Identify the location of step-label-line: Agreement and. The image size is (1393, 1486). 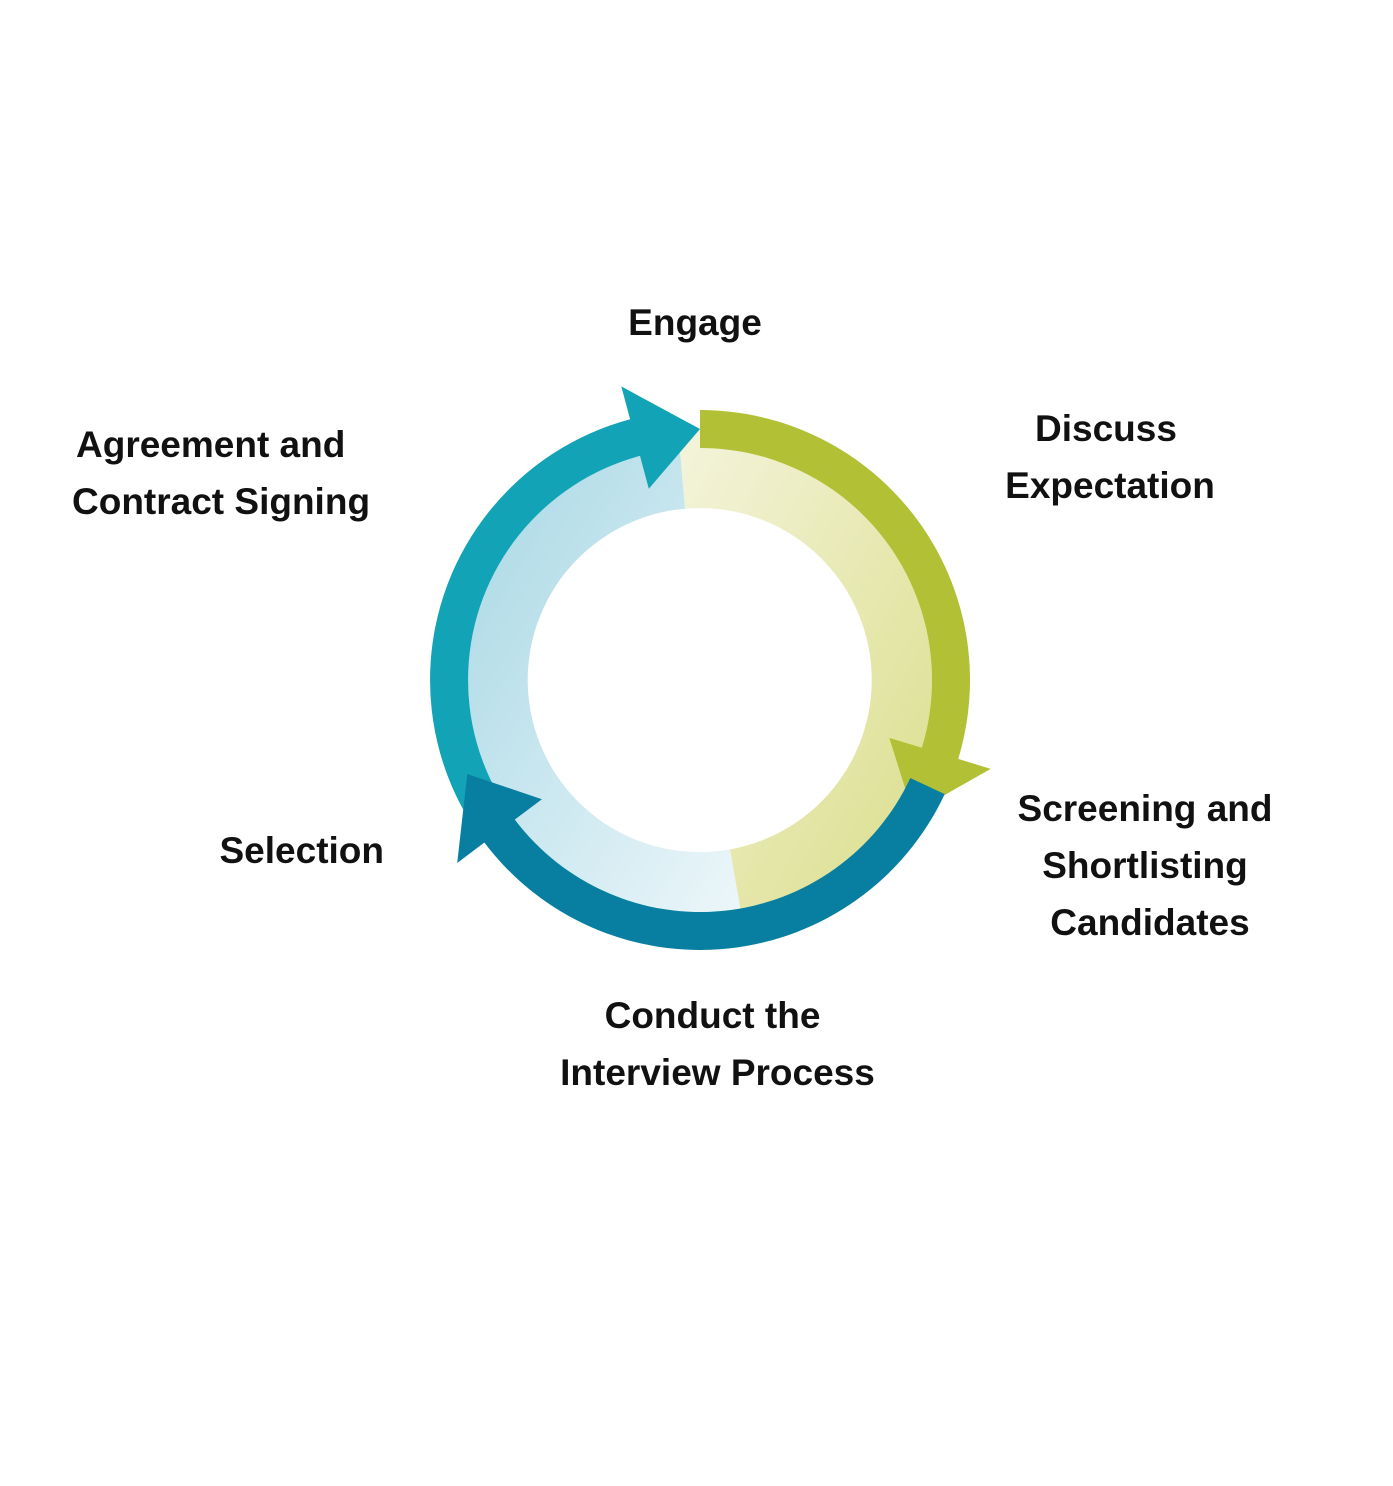
(211, 444).